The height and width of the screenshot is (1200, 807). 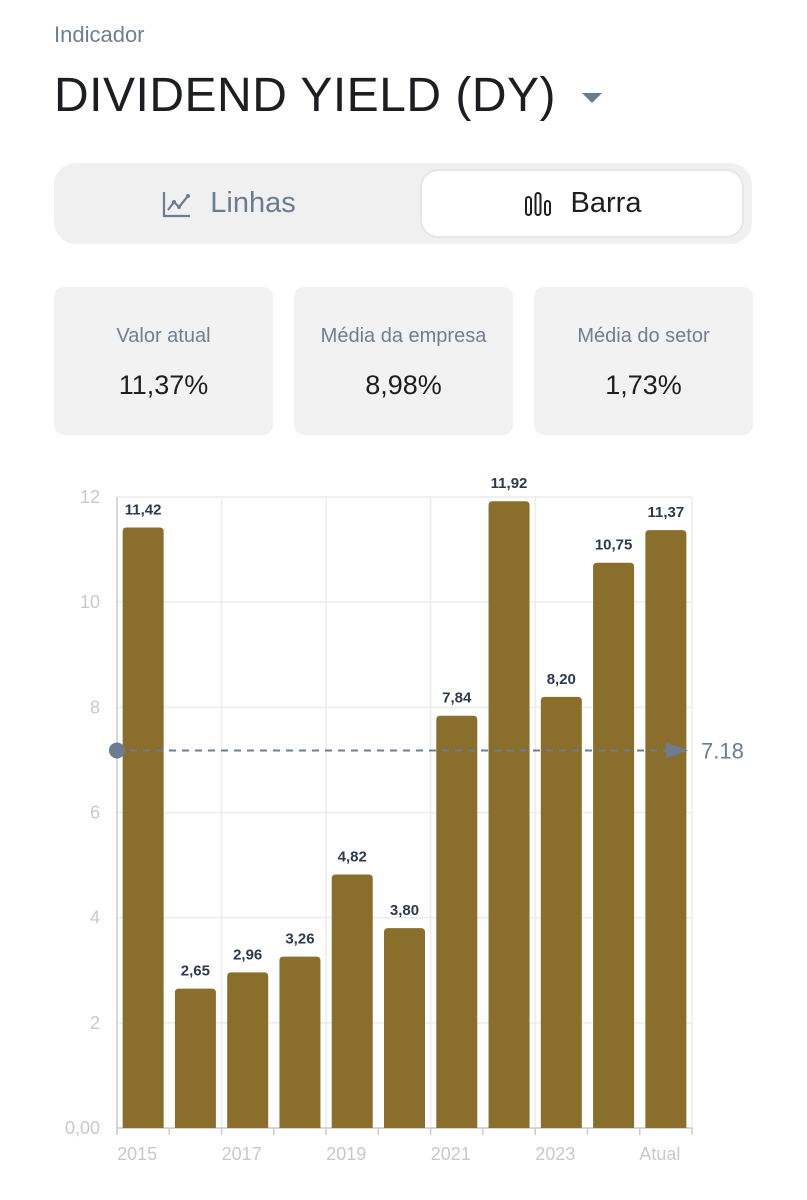 I want to click on y-tick-label: 12, so click(x=90, y=497).